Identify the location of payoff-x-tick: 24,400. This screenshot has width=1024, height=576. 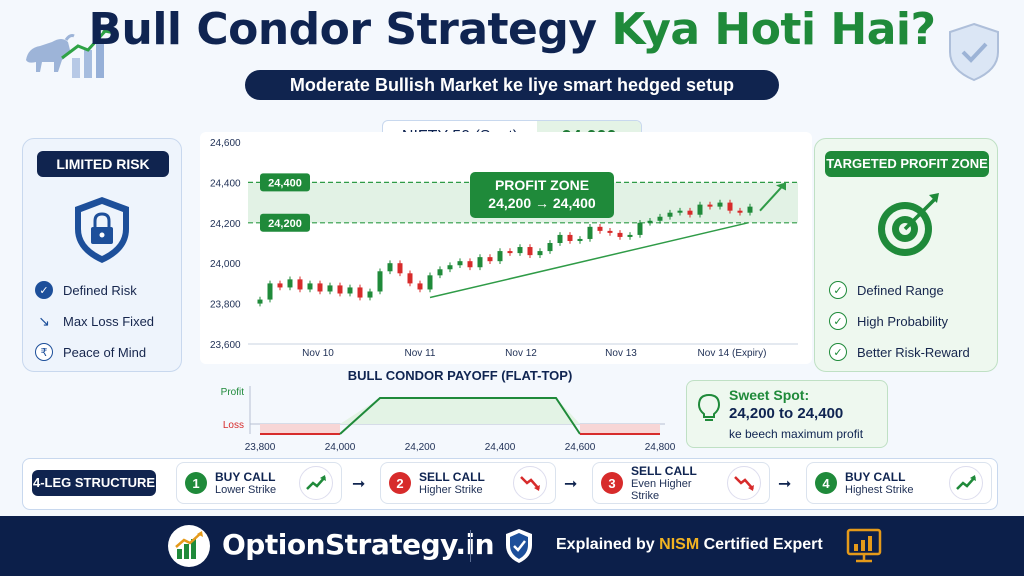
(500, 447).